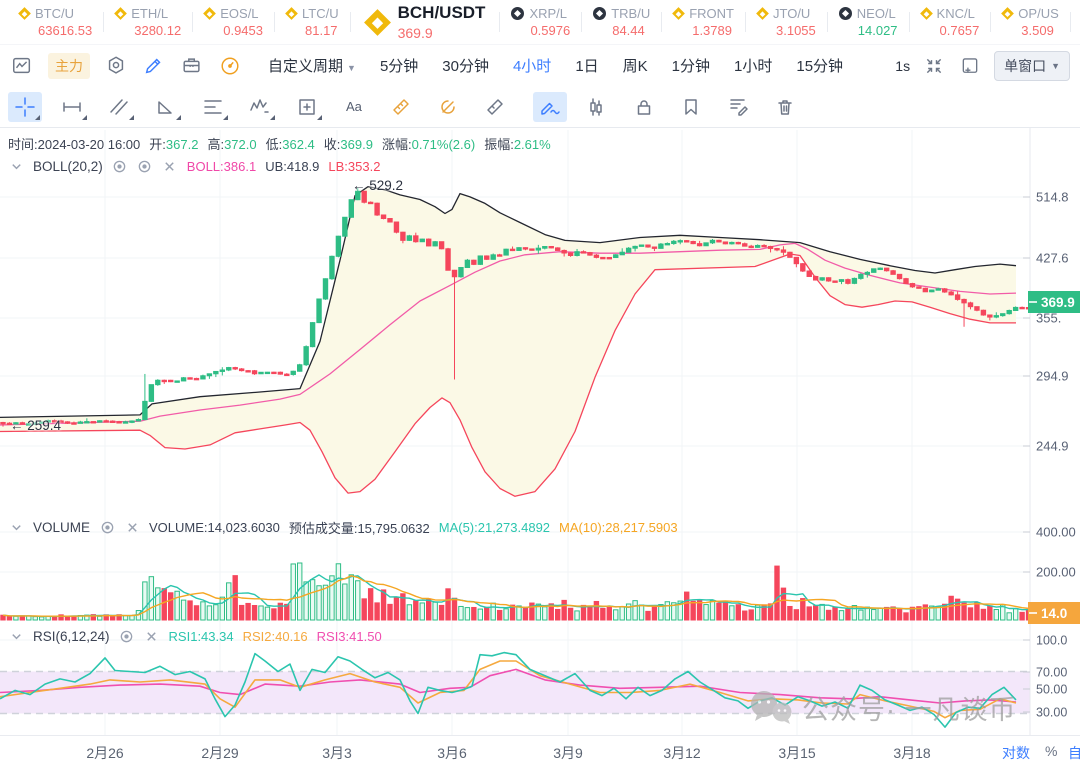 Image resolution: width=1080 pixels, height=765 pixels. I want to click on indicator-title: VOLUME, so click(62, 527).